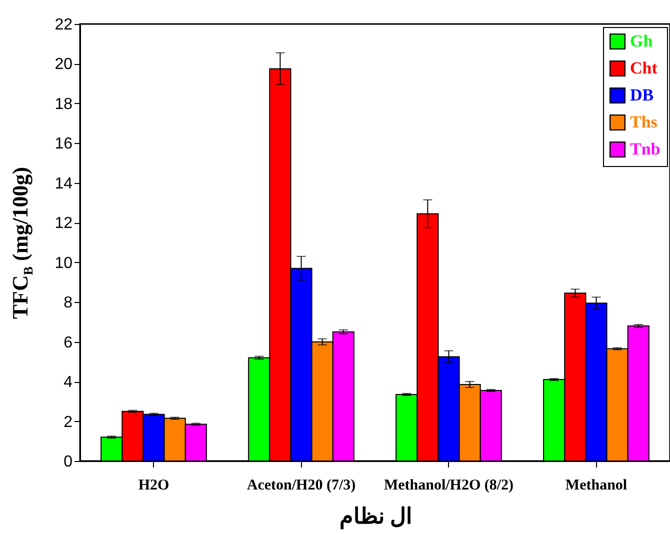  I want to click on legend-label: Ths, so click(644, 122).